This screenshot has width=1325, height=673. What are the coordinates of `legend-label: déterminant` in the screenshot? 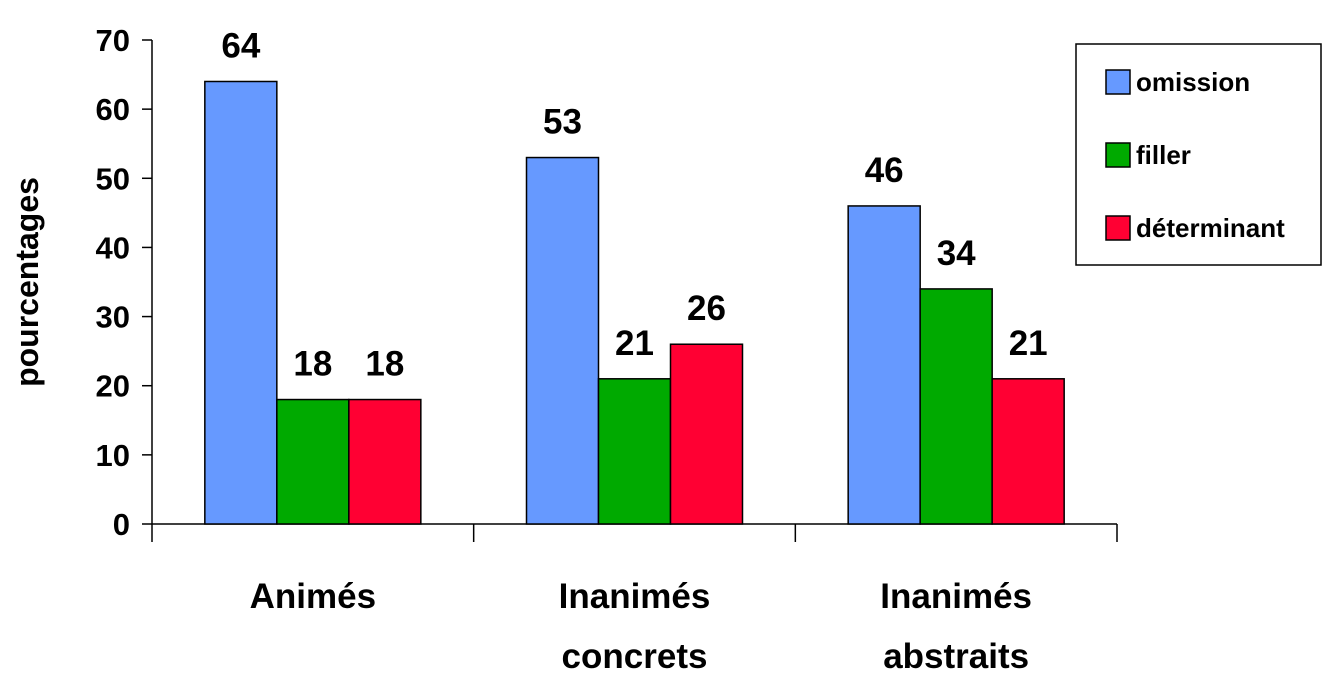 It's located at (1210, 228).